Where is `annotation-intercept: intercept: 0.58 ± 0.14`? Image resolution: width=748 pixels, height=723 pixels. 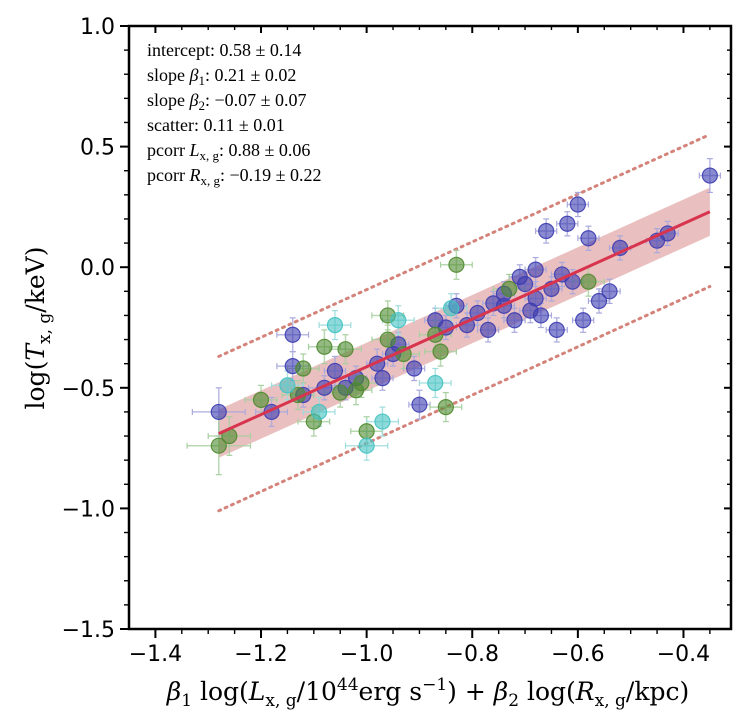 annotation-intercept: intercept: 0.58 ± 0.14 is located at coordinates (224, 50).